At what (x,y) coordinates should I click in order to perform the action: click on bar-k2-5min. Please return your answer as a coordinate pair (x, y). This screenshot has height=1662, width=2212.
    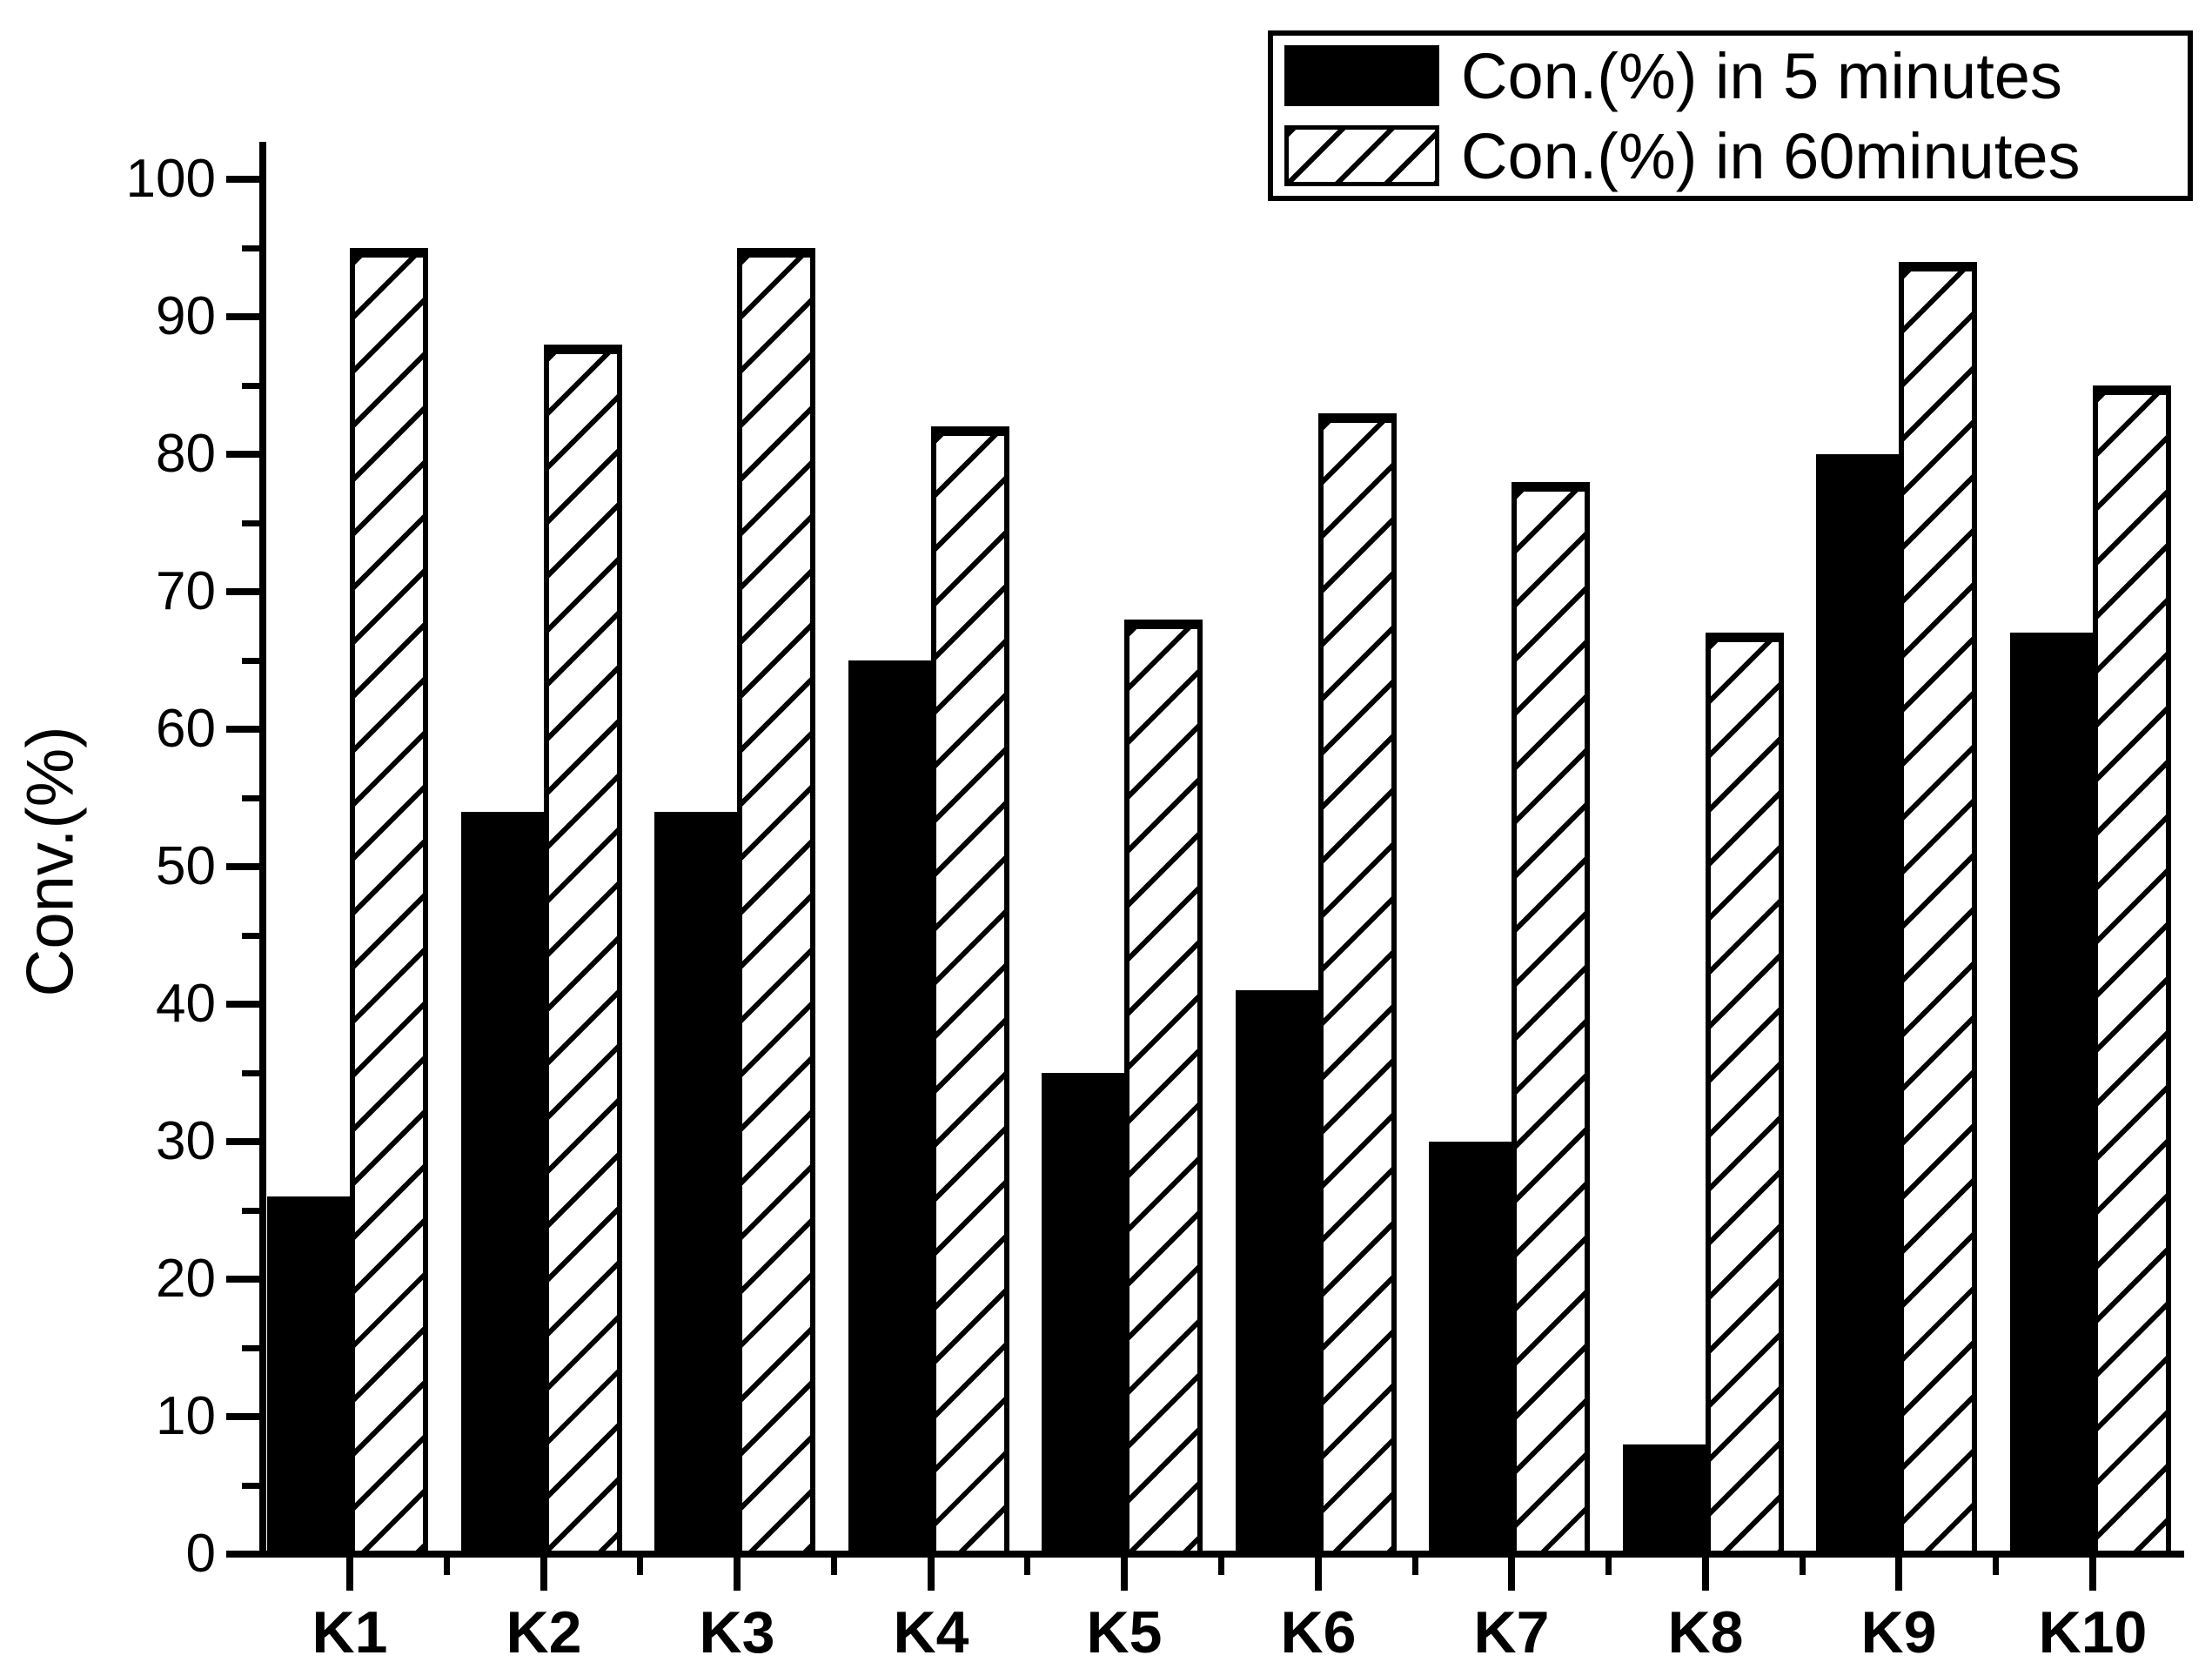
    Looking at the image, I should click on (502, 1184).